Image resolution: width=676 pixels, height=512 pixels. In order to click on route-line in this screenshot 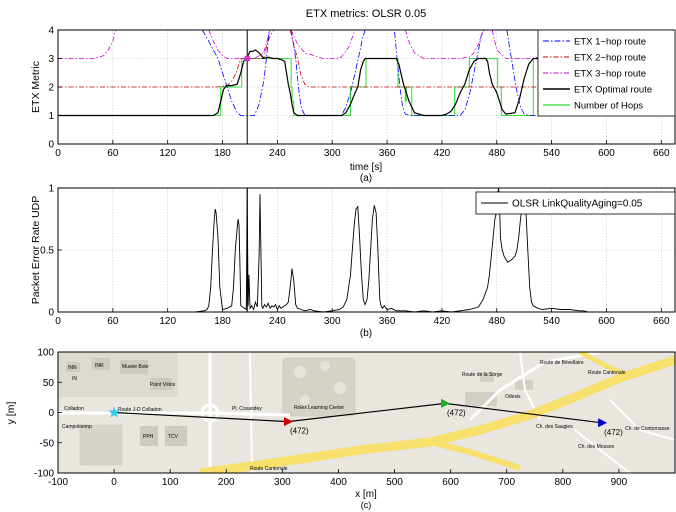, I will do `click(358, 413)`.